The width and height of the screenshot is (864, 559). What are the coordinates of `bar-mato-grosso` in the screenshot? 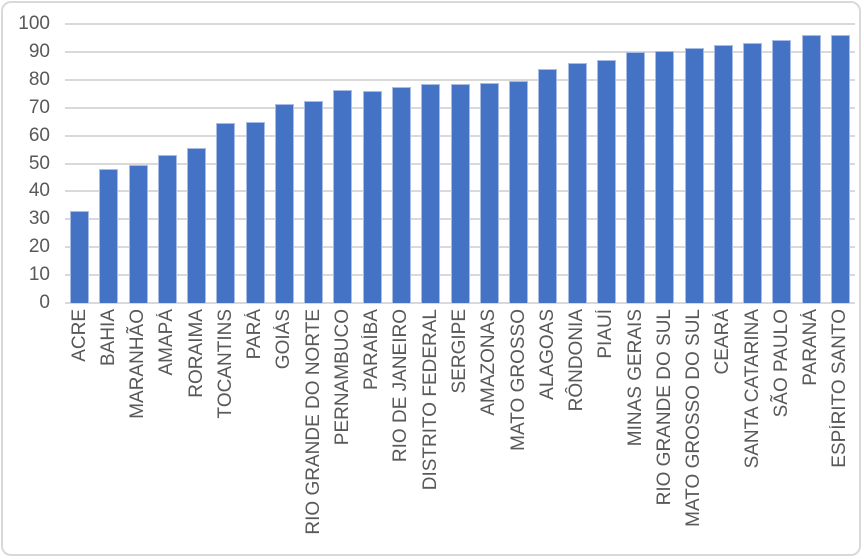 It's located at (519, 192).